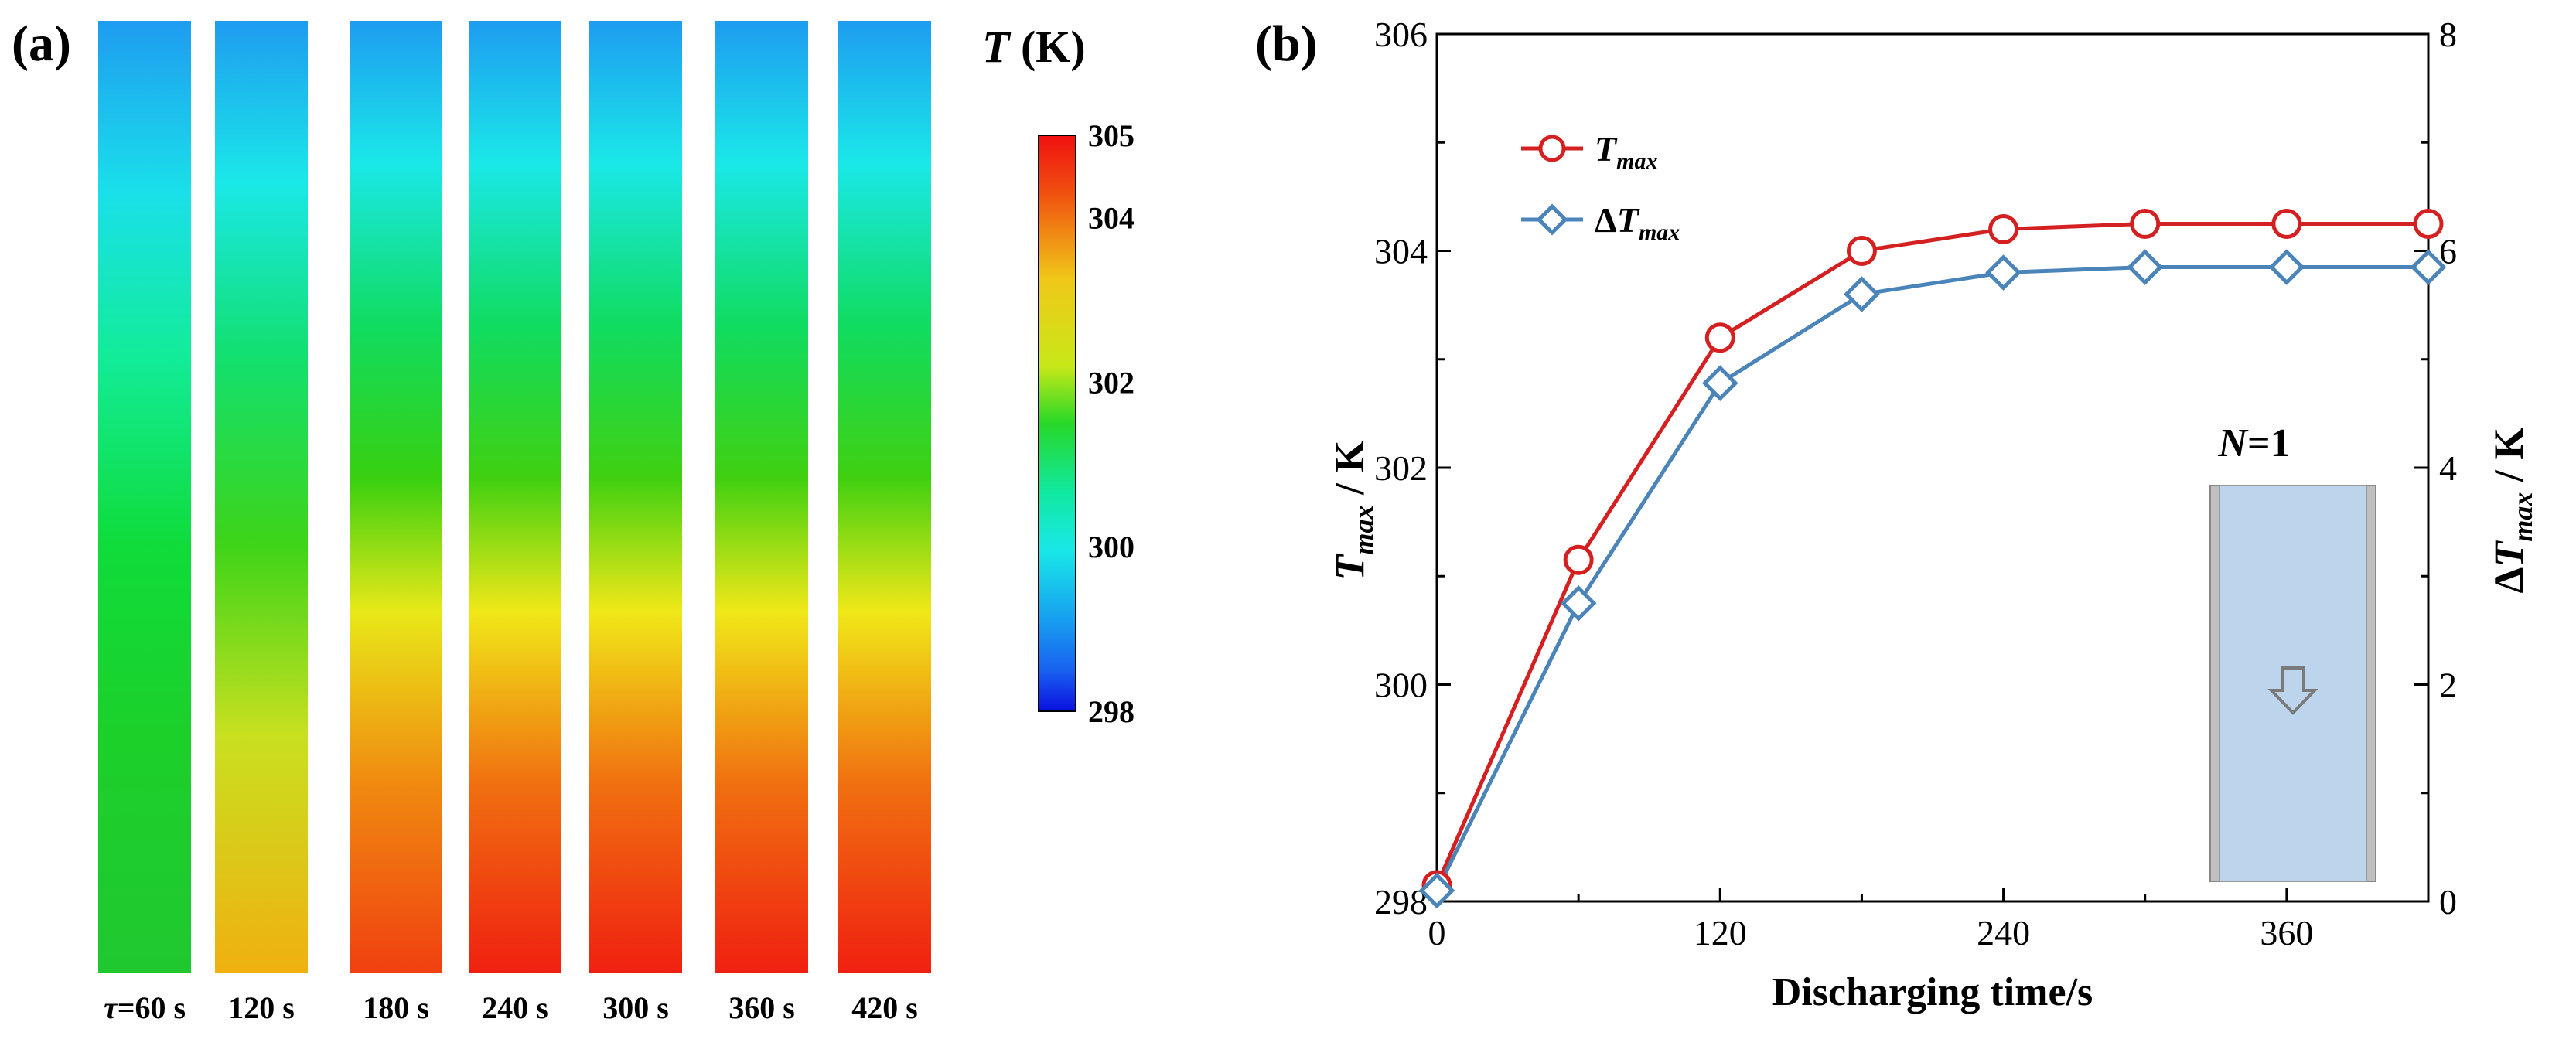 Image resolution: width=2576 pixels, height=1046 pixels. I want to click on y-tick-label: 306, so click(1401, 34).